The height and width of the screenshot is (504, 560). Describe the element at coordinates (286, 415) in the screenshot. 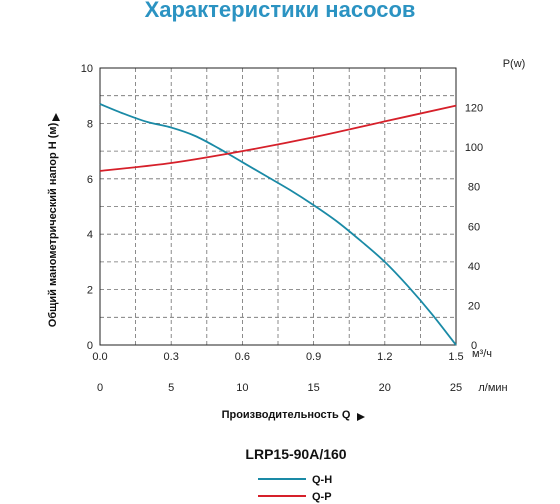

I see `x-axis-title: Производительность Q` at that location.